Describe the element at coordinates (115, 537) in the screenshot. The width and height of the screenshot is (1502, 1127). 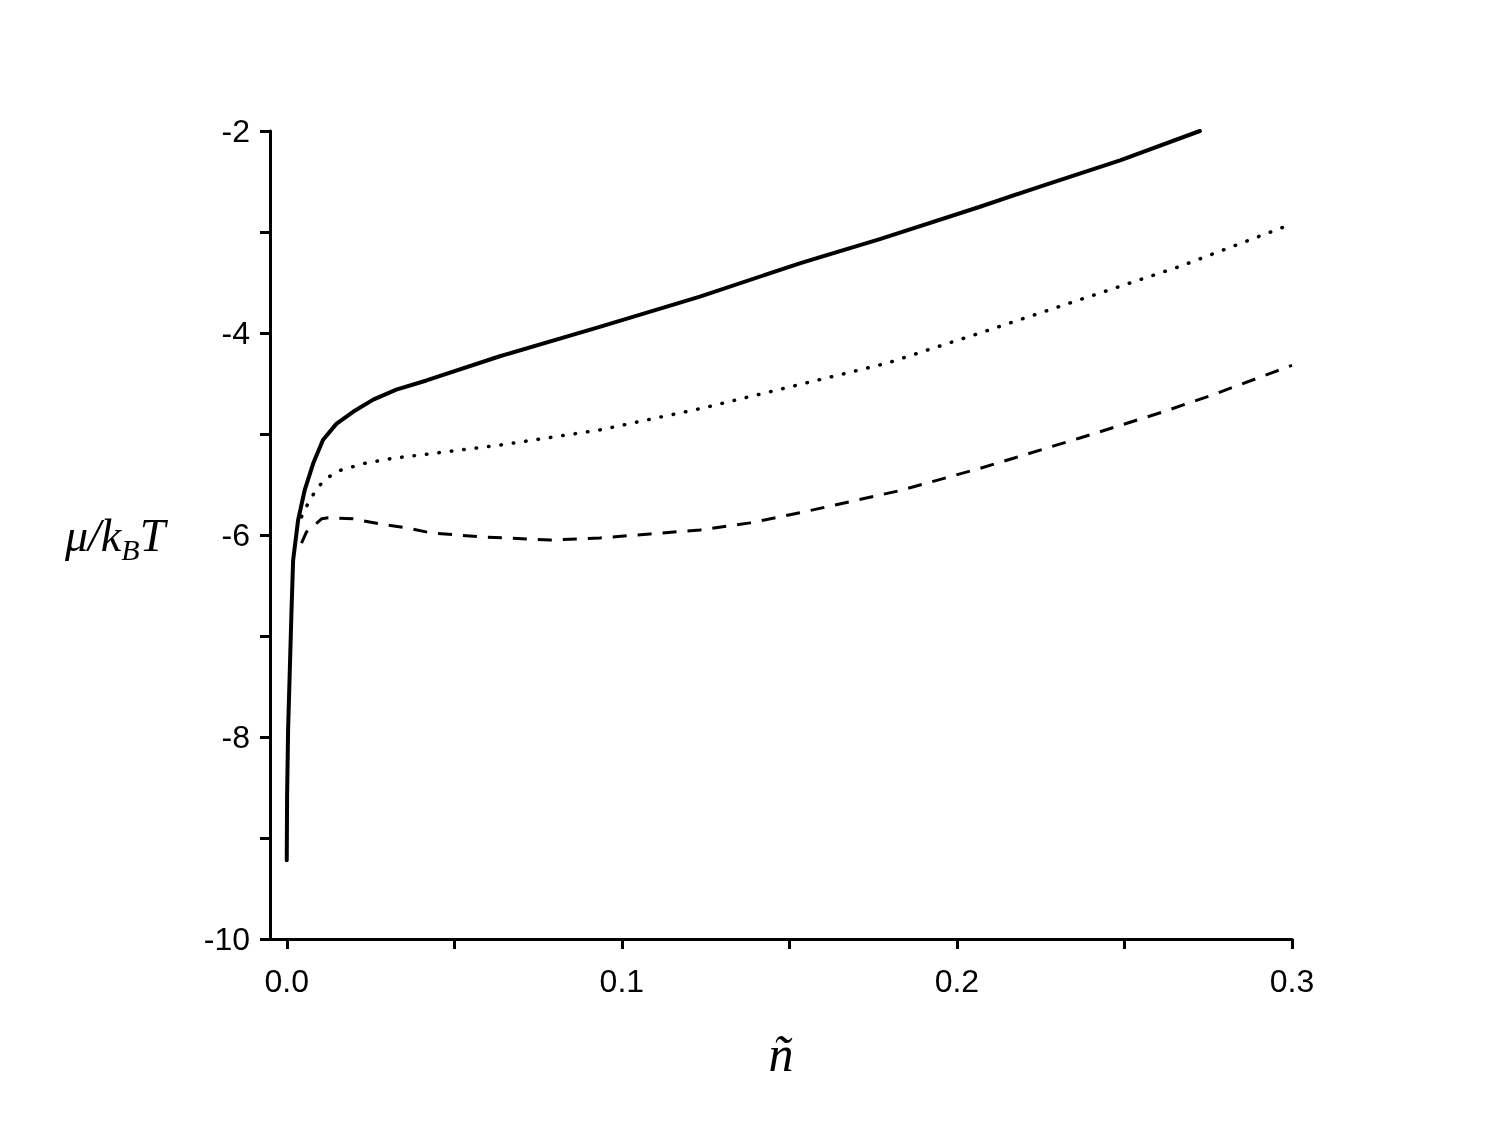
I see `y-axis-title: μ/k$_{B}$T` at that location.